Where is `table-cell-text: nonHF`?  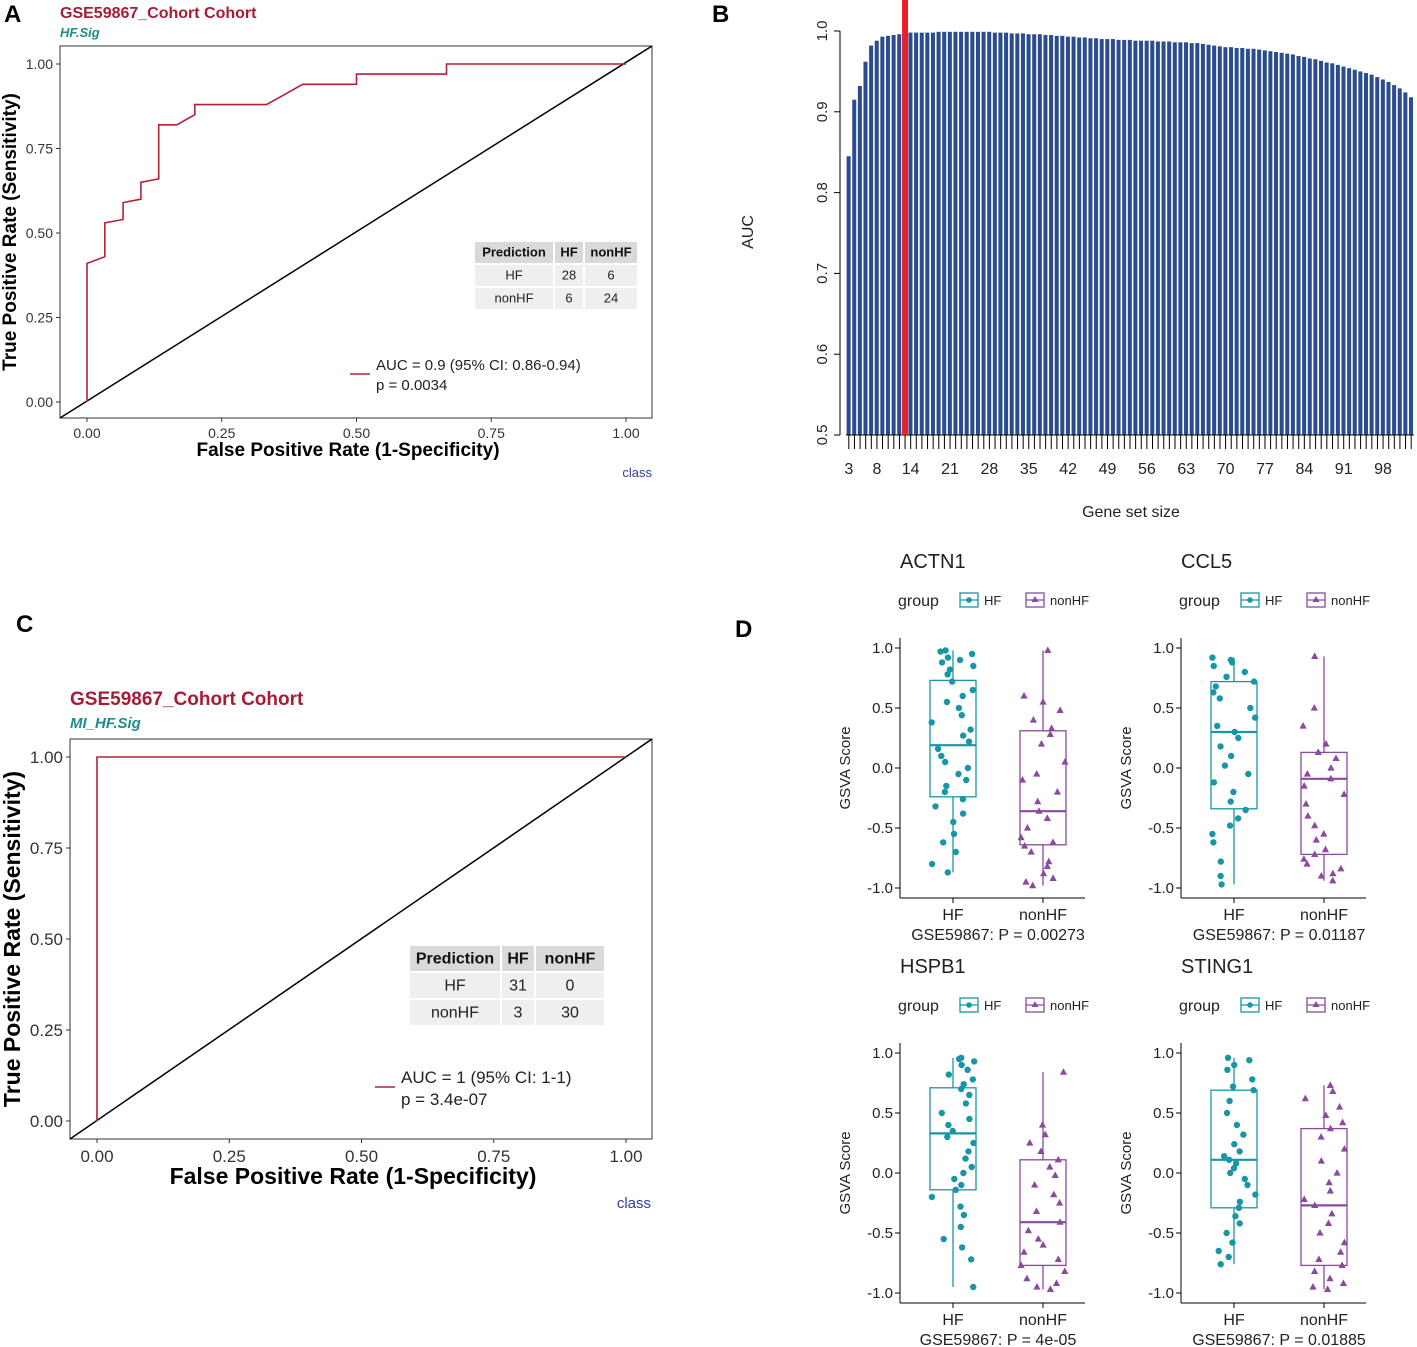
table-cell-text: nonHF is located at coordinates (455, 1012).